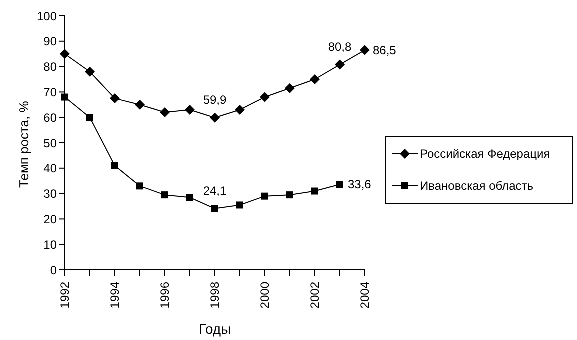 This screenshot has height=340, width=577. Describe the element at coordinates (51, 117) in the screenshot. I see `y-tick-label: 60` at that location.